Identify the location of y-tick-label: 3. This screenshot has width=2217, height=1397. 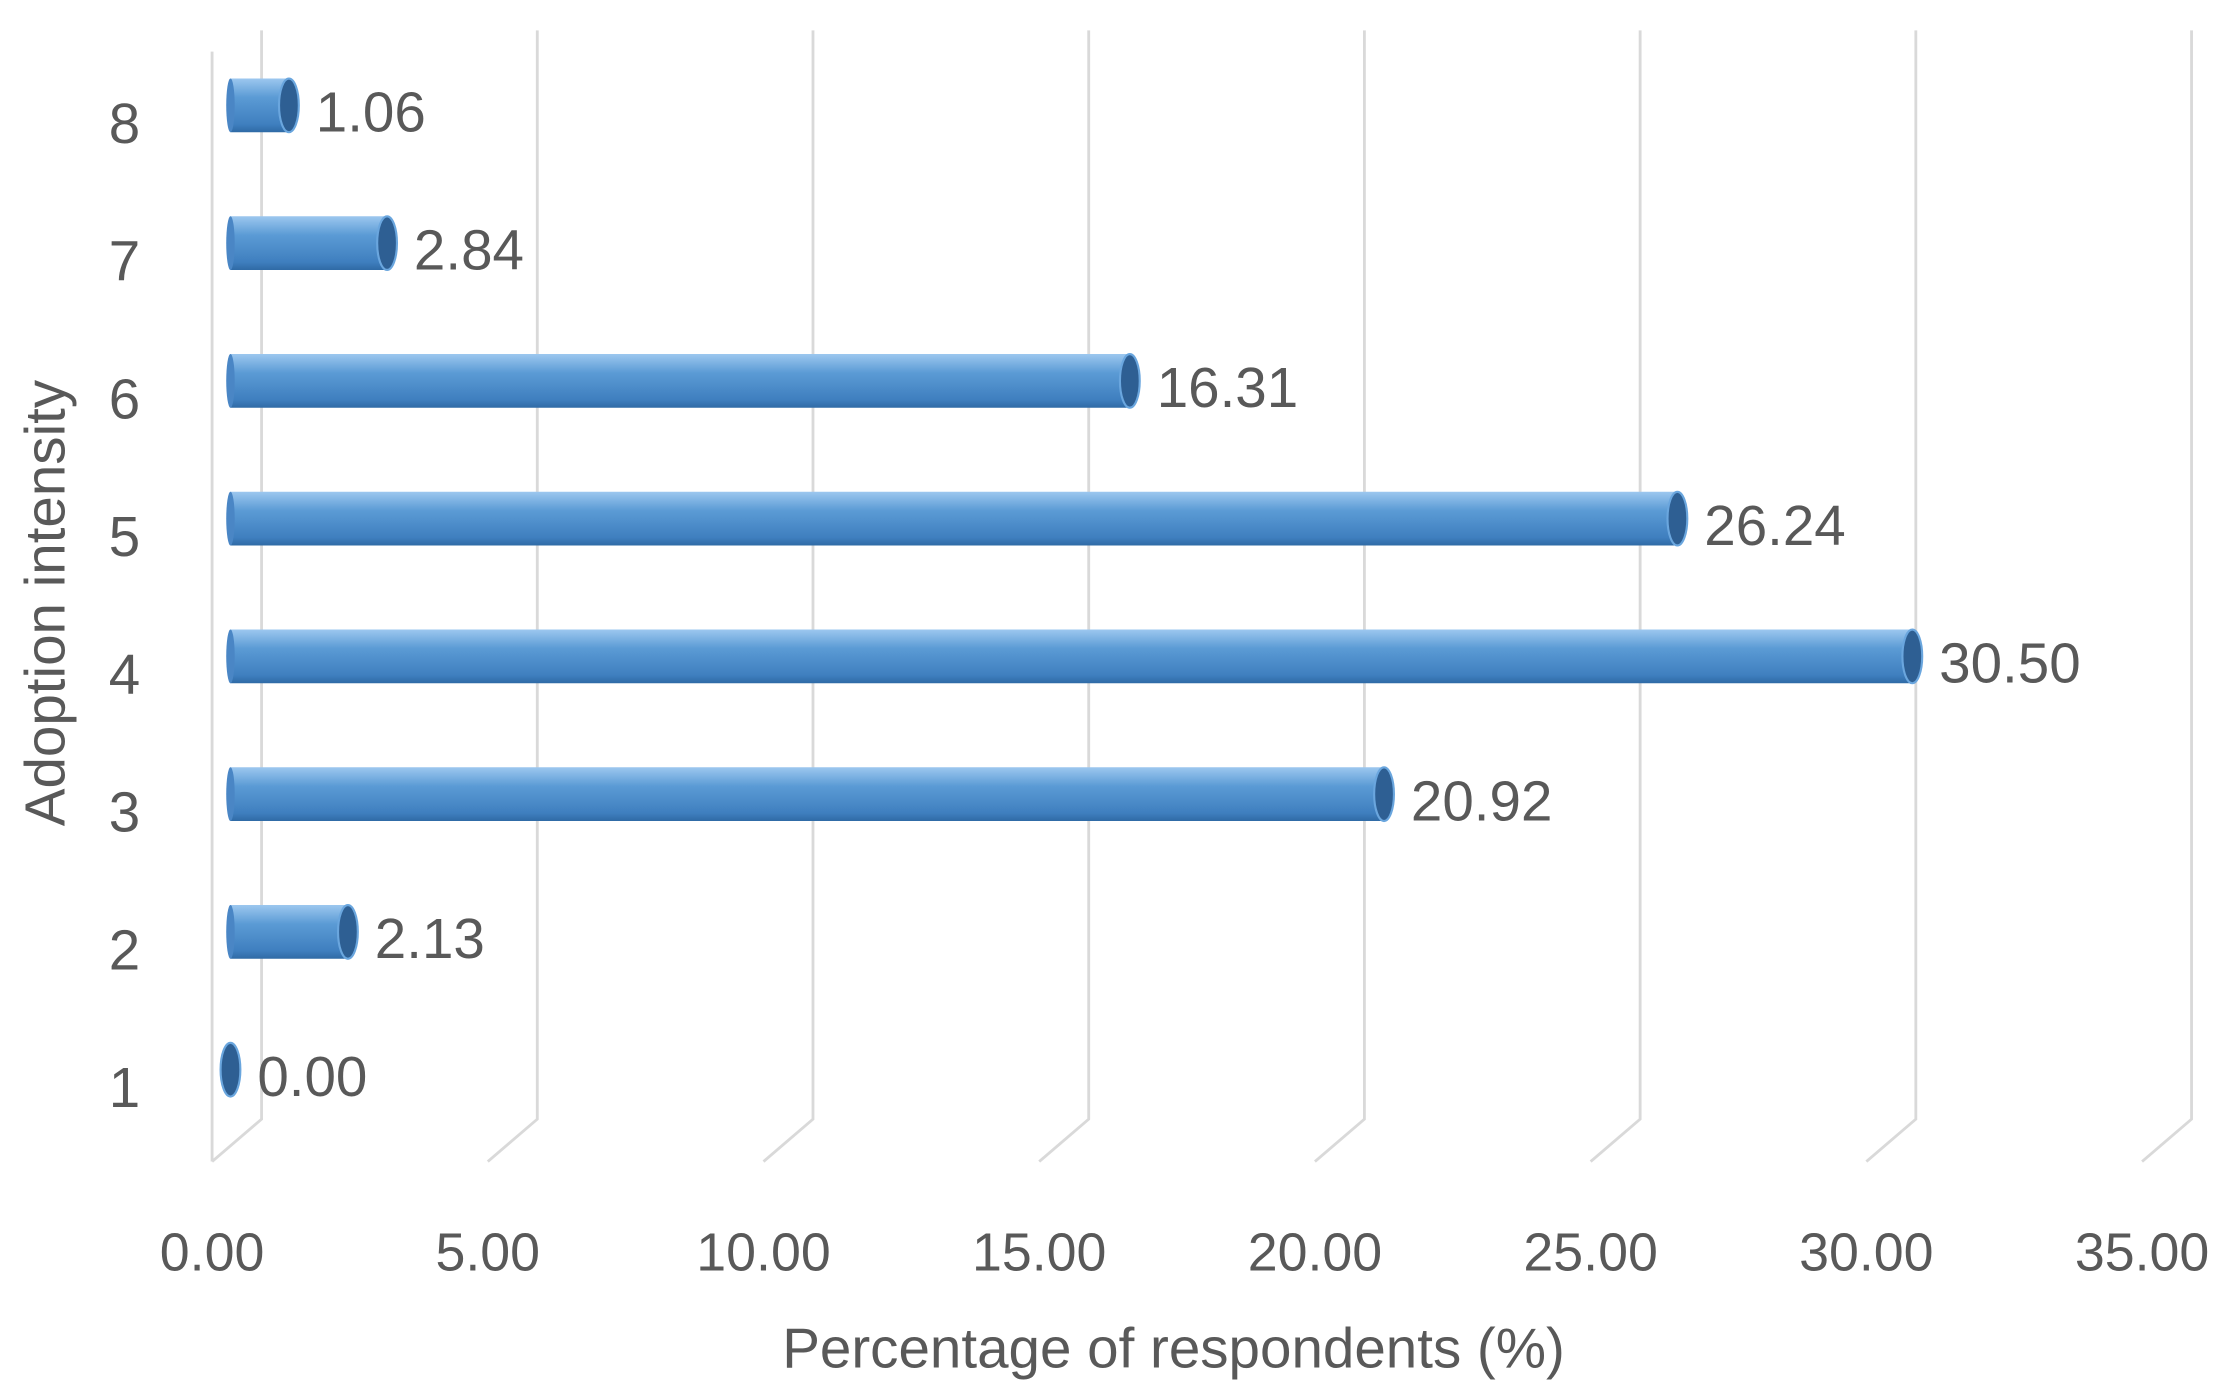
(124, 812).